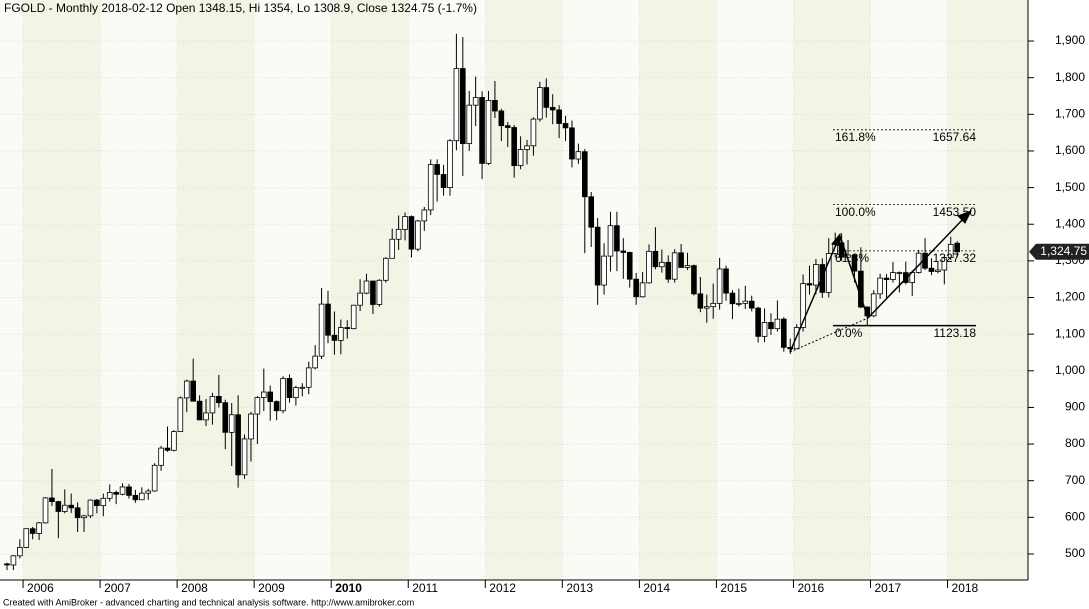 This screenshot has width=1089, height=609. Describe the element at coordinates (852, 258) in the screenshot. I see `fib-name: 61.8%` at that location.